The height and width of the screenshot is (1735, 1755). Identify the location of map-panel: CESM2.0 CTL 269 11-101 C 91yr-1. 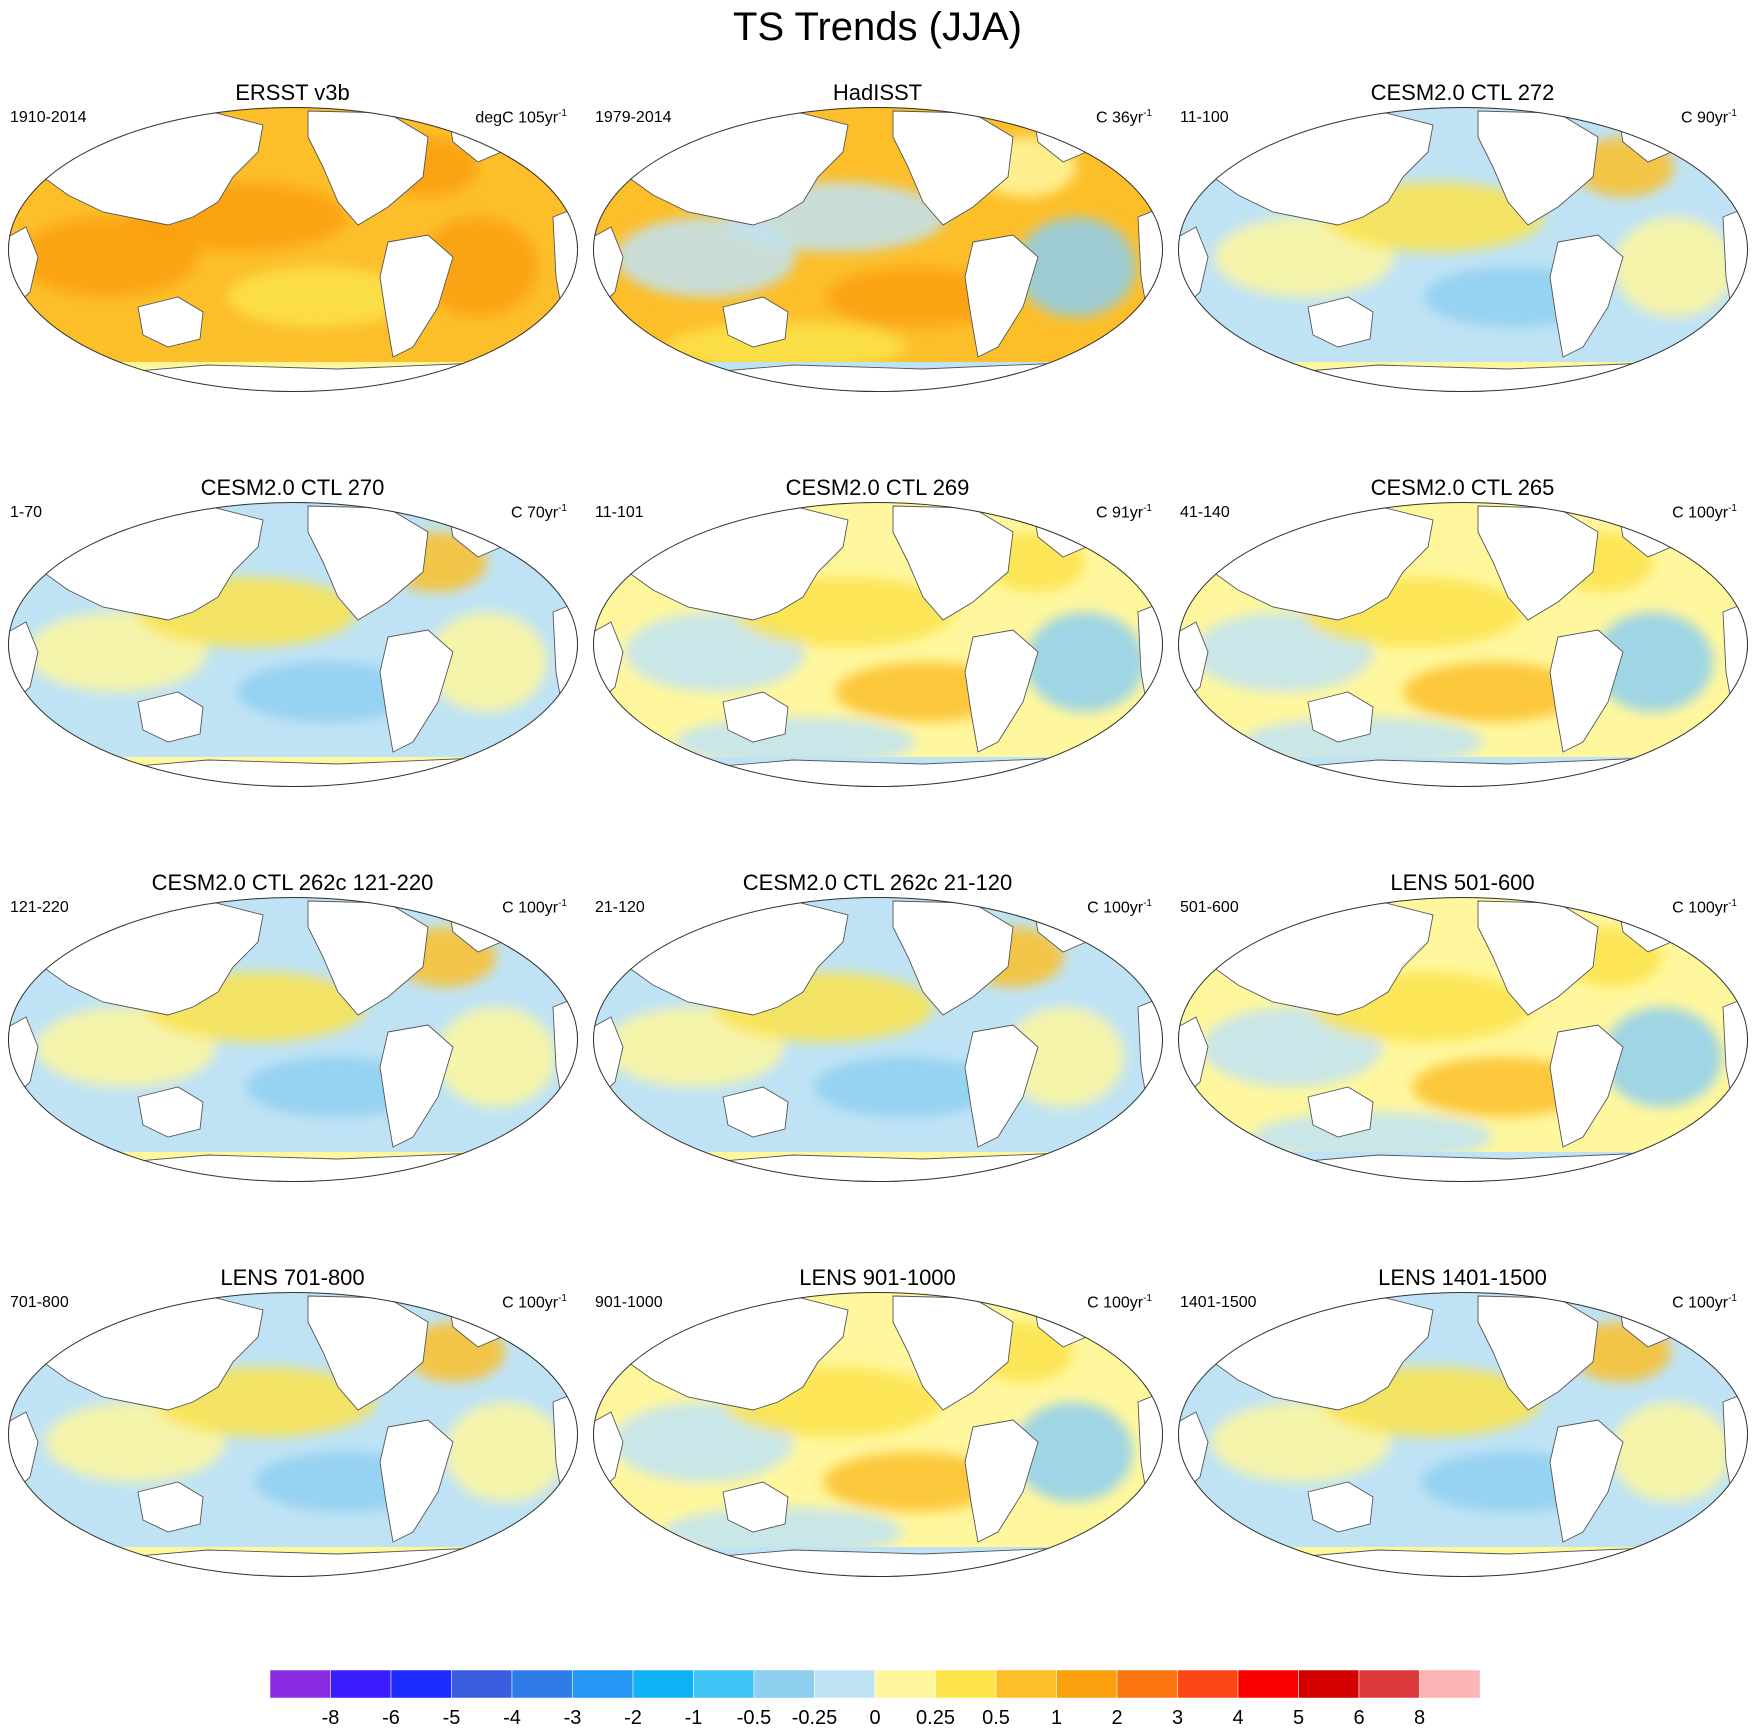
(877, 592).